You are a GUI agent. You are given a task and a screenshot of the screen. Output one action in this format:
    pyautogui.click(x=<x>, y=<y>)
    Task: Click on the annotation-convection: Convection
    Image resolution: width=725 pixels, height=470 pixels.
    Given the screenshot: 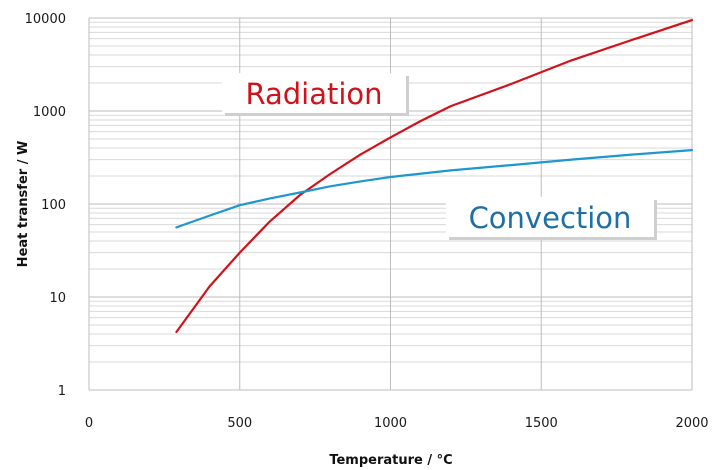 What is the action you would take?
    pyautogui.click(x=551, y=218)
    